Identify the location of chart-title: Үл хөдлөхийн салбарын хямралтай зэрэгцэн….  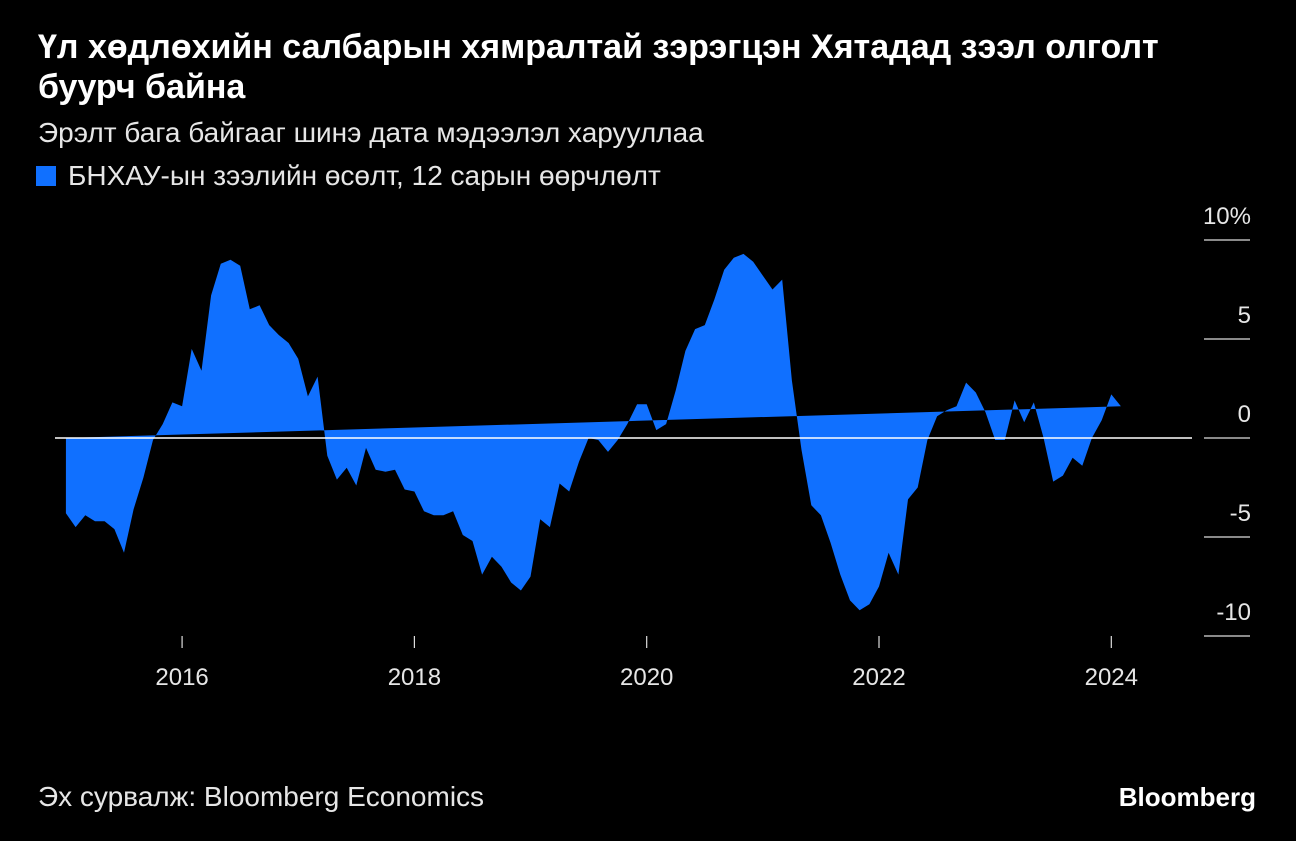
(598, 67).